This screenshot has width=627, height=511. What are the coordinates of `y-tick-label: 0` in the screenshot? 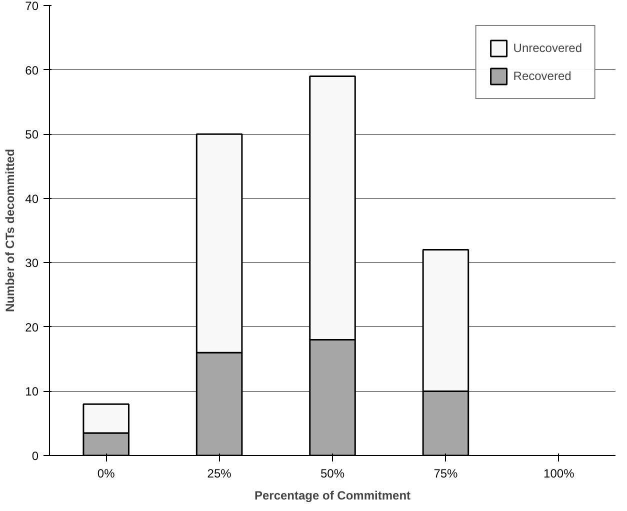 It's located at (35, 456).